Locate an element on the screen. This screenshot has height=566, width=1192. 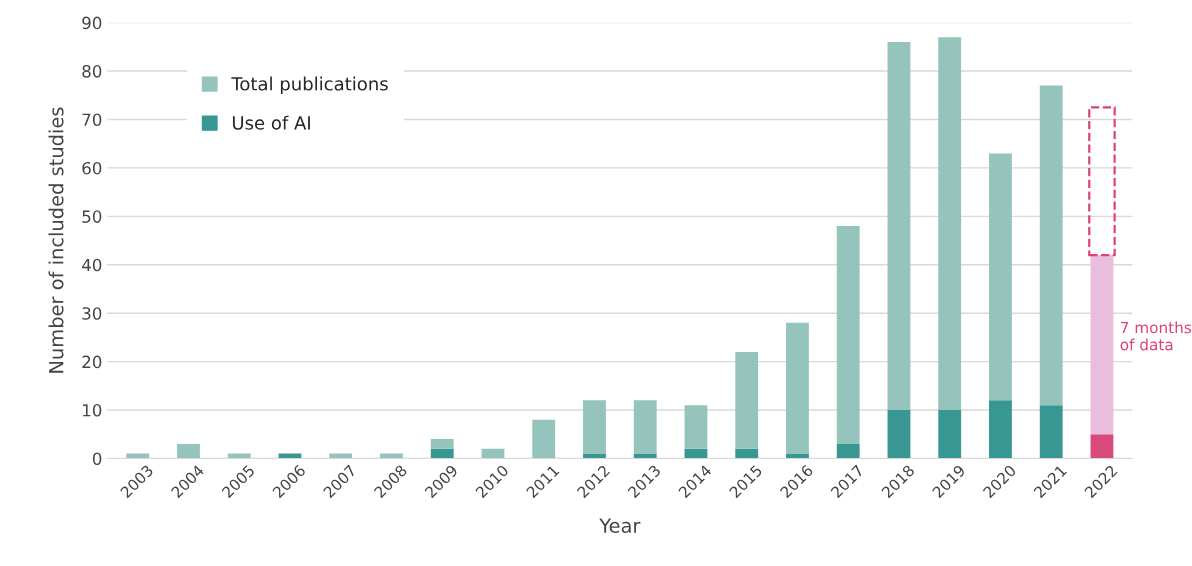
y-tick-label: 80 is located at coordinates (92, 71).